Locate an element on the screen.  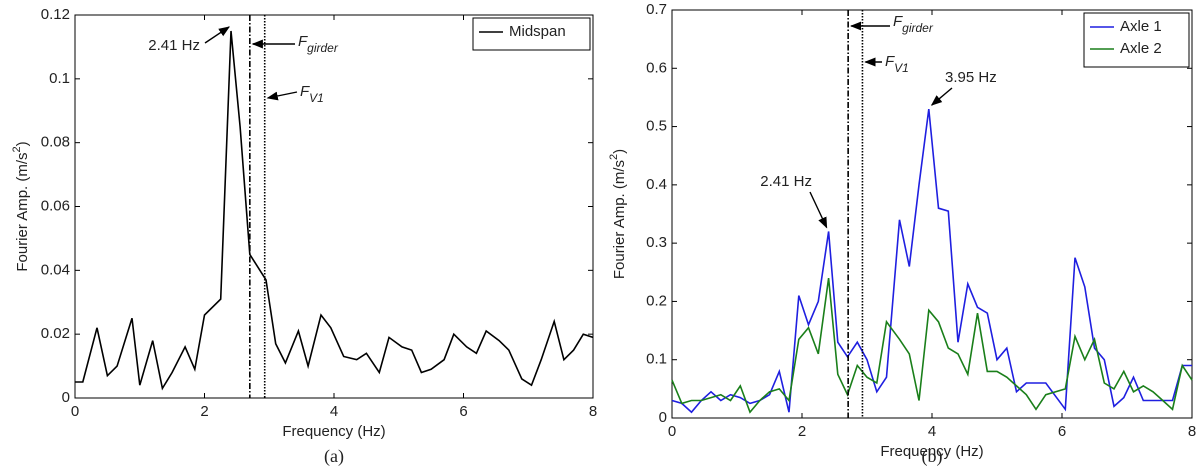
y-tick-label: 0.08 is located at coordinates (55, 142).